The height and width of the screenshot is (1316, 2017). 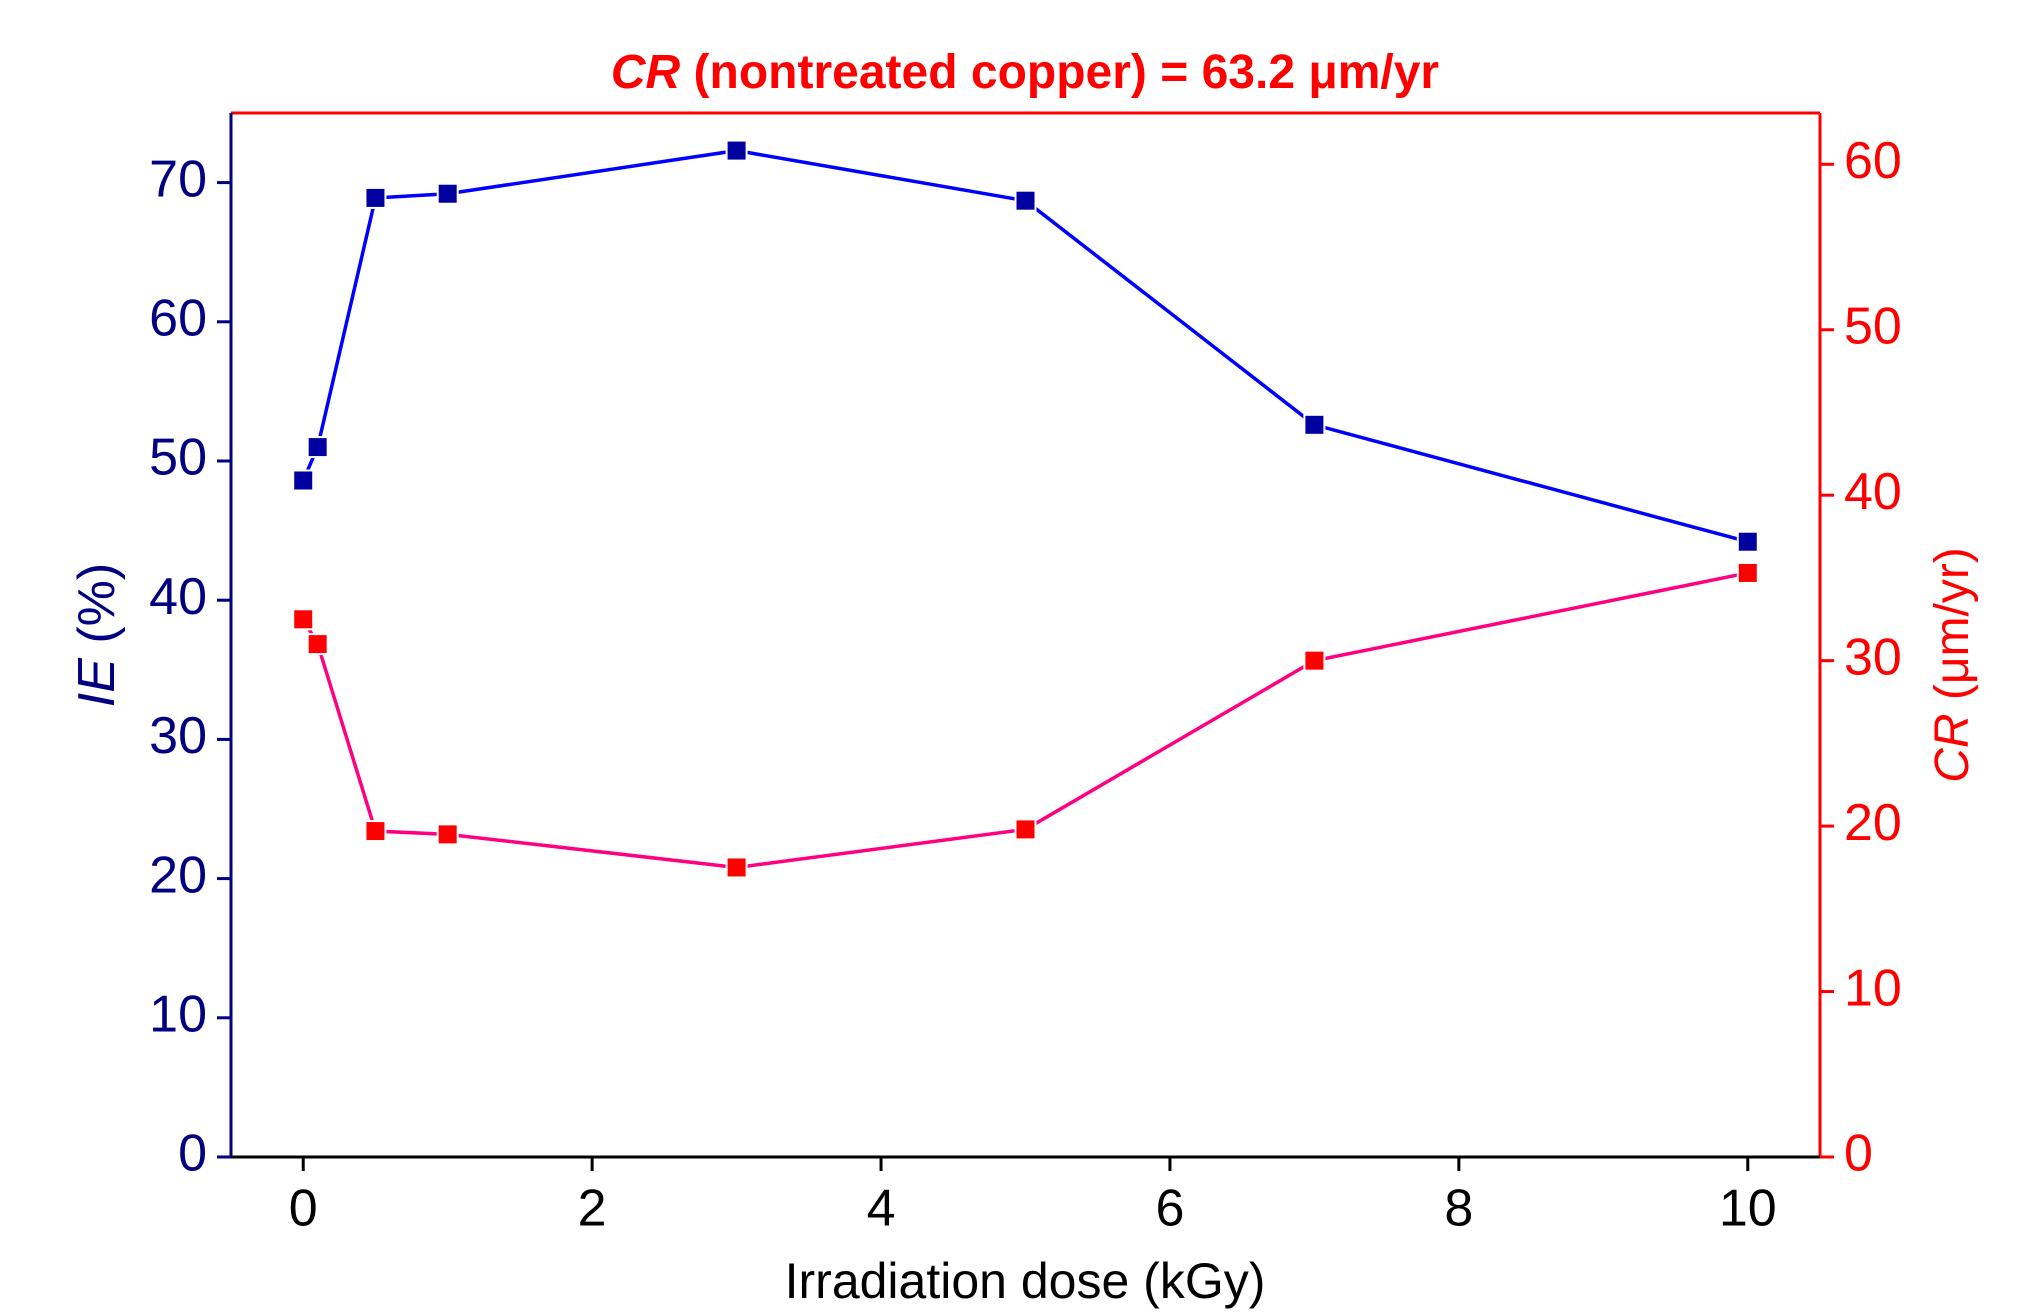 What do you see at coordinates (1748, 1209) in the screenshot?
I see `x-tick-label: 10` at bounding box center [1748, 1209].